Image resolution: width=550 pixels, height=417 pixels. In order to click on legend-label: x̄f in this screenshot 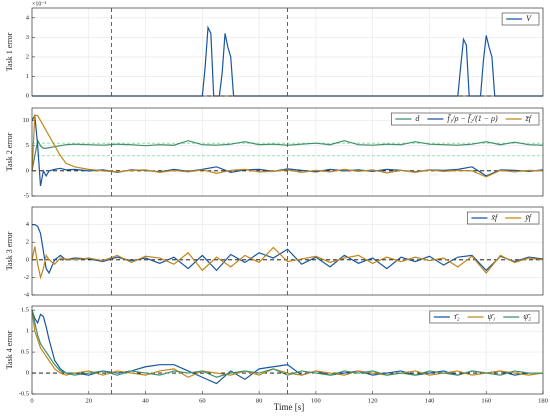, I will do `click(494, 217)`.